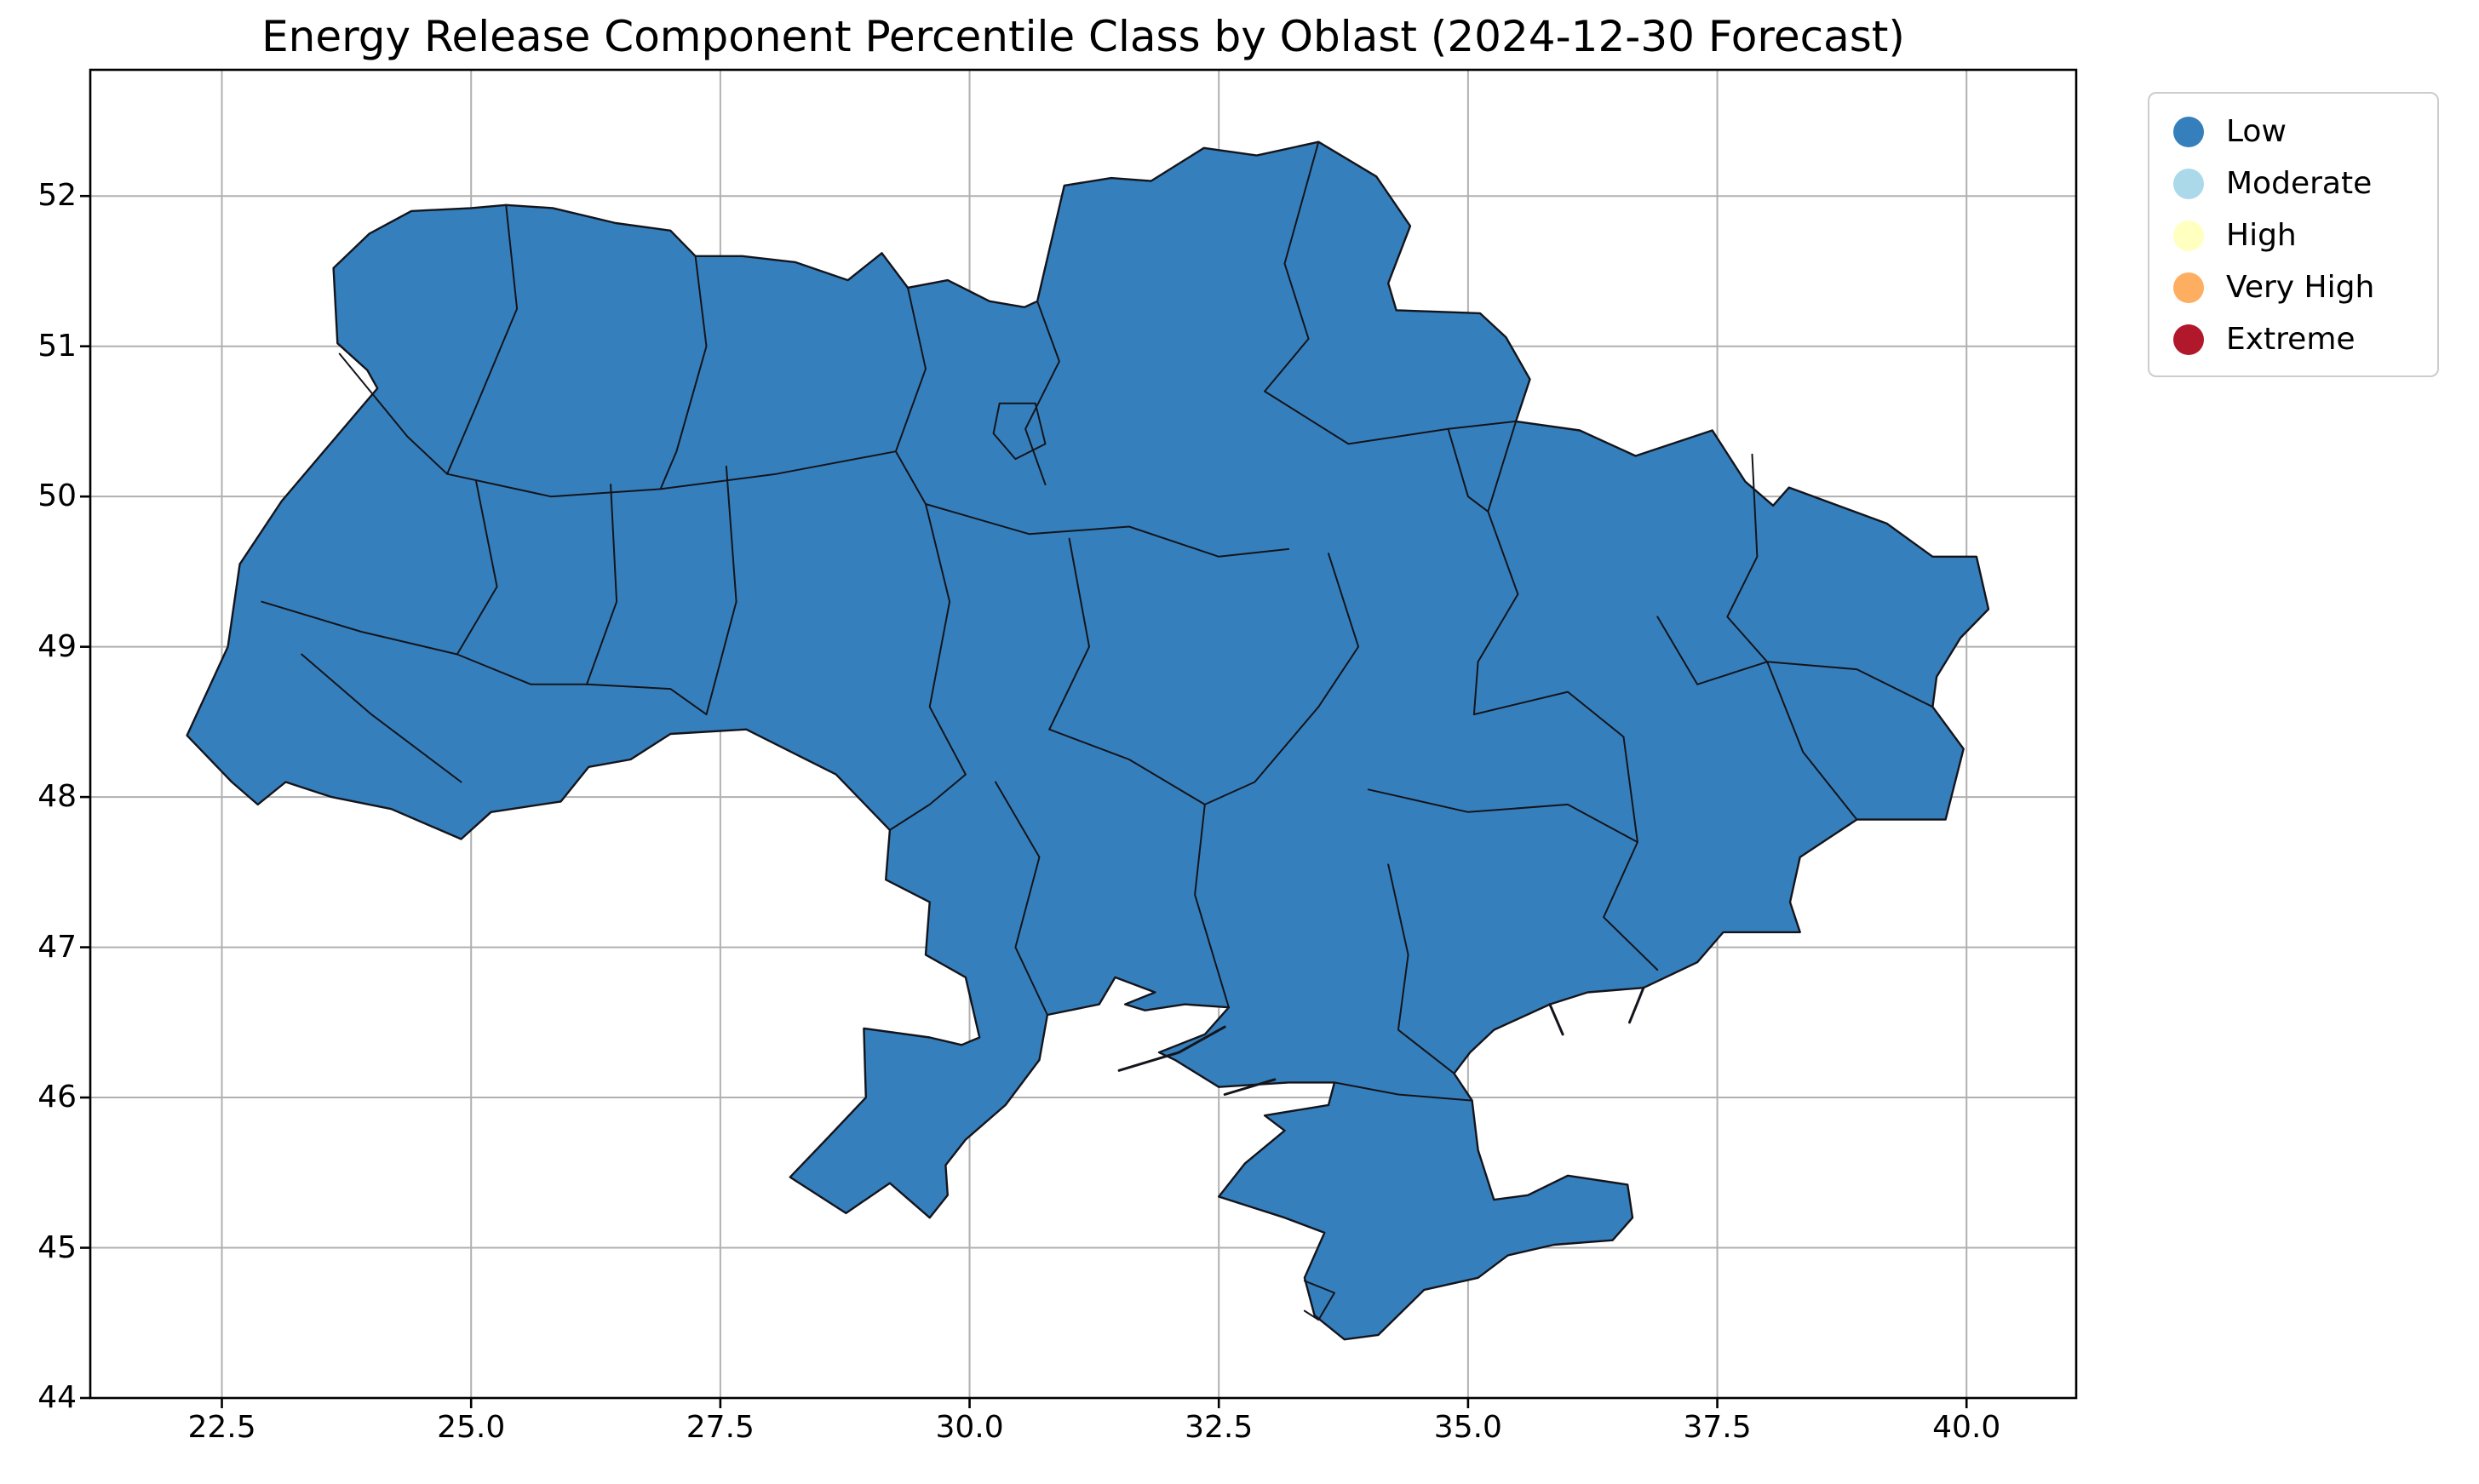  I want to click on x-tick-label: 22.5, so click(221, 1428).